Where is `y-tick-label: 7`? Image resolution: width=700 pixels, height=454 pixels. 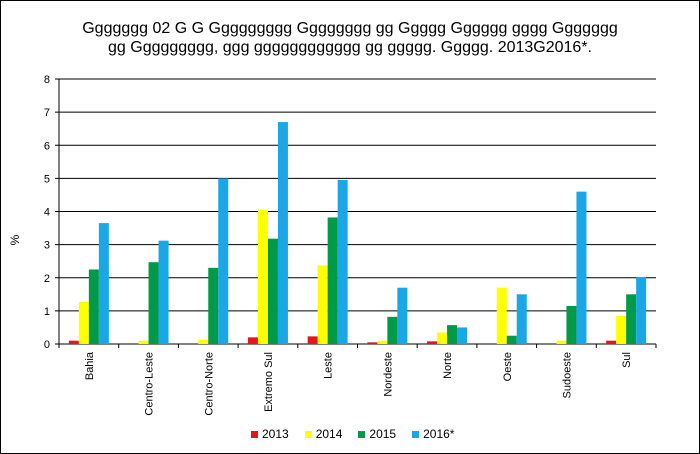
y-tick-label: 7 is located at coordinates (47, 113).